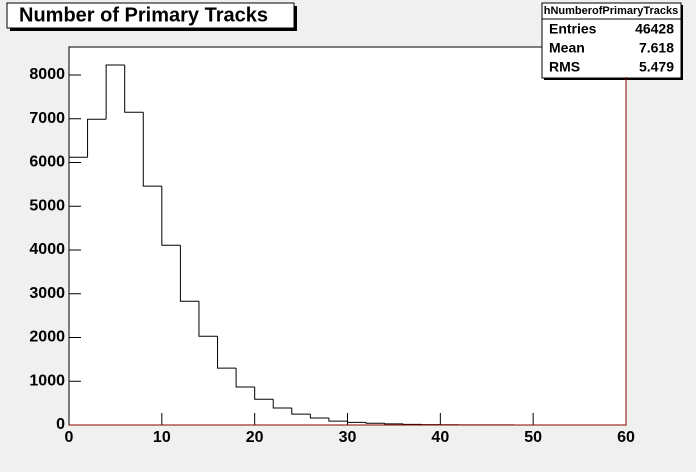  Describe the element at coordinates (69, 437) in the screenshot. I see `x-tick-label: 0` at that location.